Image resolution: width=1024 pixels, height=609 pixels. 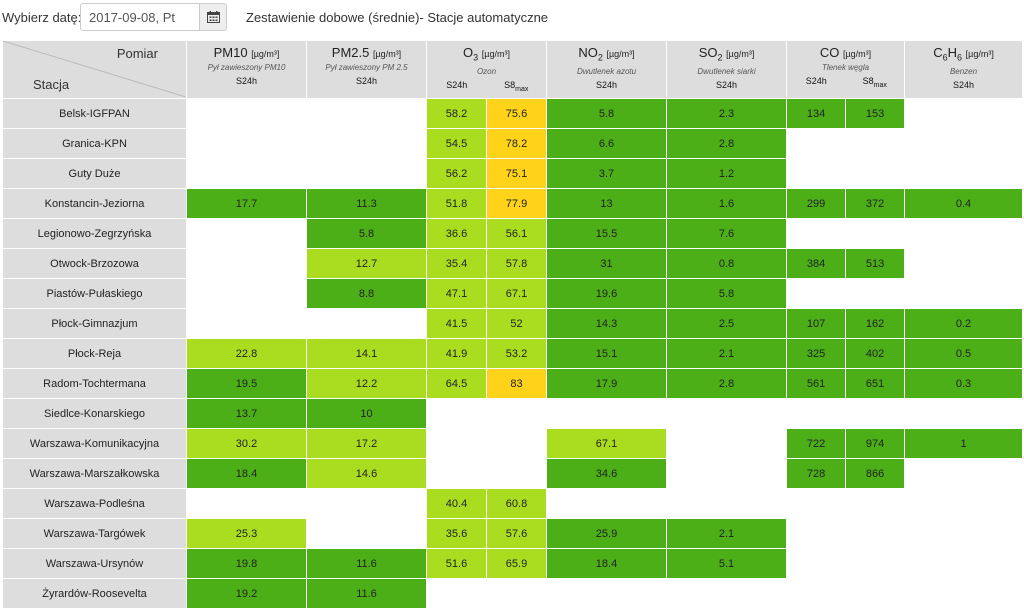 I want to click on value-cell: 83, so click(x=516, y=384).